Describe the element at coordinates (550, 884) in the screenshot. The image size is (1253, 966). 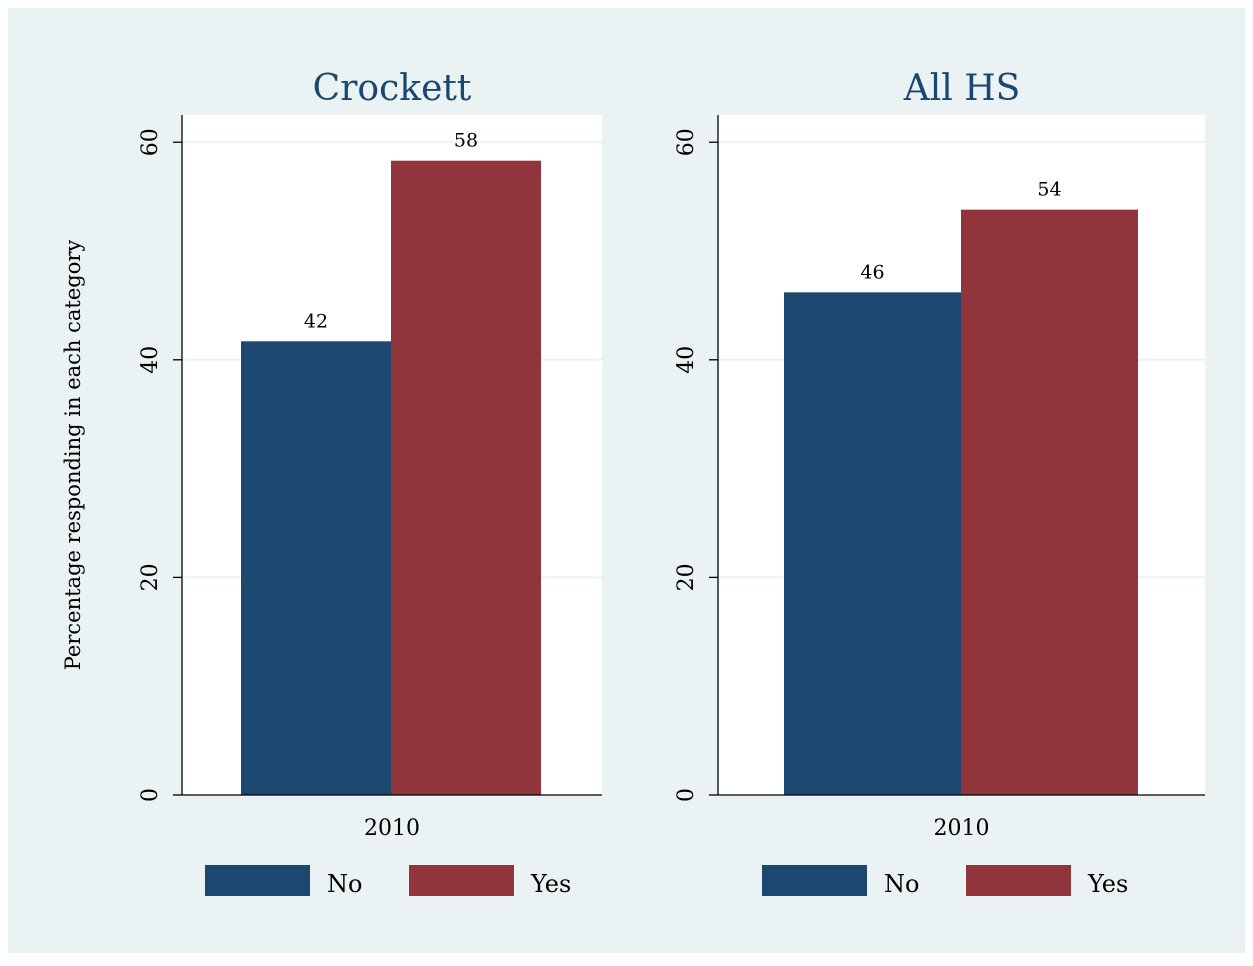
I see `legend-label-yes-panel-1: Yes` at that location.